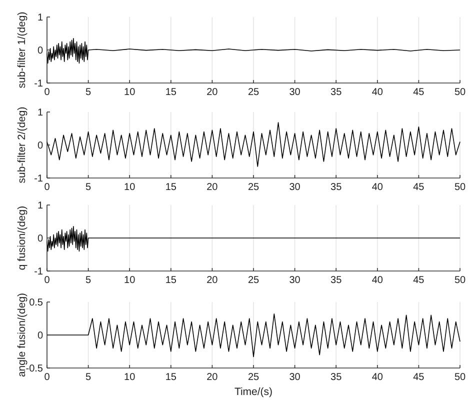  What do you see at coordinates (35, 369) in the screenshot?
I see `y-tick-label: -0.5` at bounding box center [35, 369].